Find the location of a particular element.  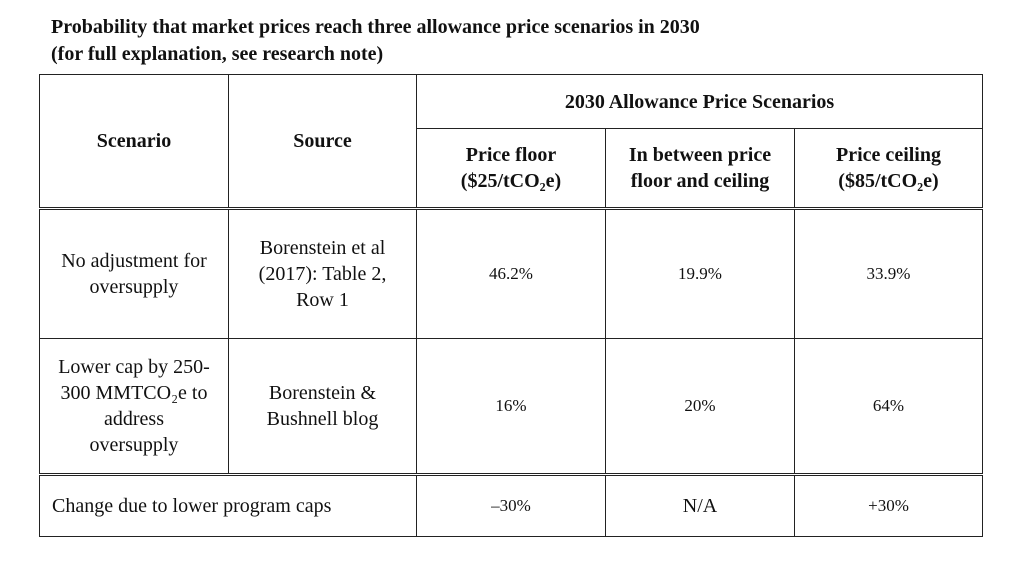

price-floor-value: 16% is located at coordinates (511, 407).